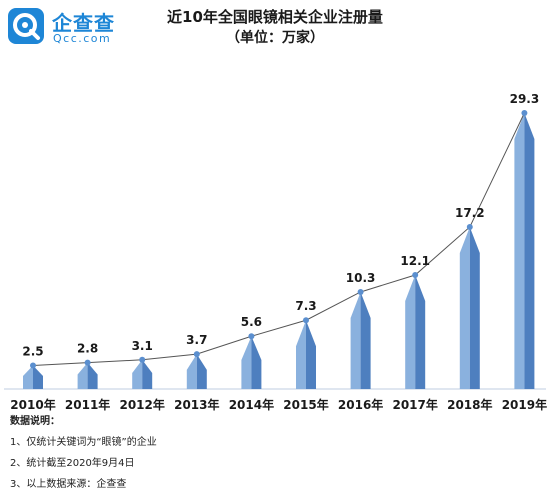 This screenshot has width=550, height=499. I want to click on bar-2011年, so click(87, 375).